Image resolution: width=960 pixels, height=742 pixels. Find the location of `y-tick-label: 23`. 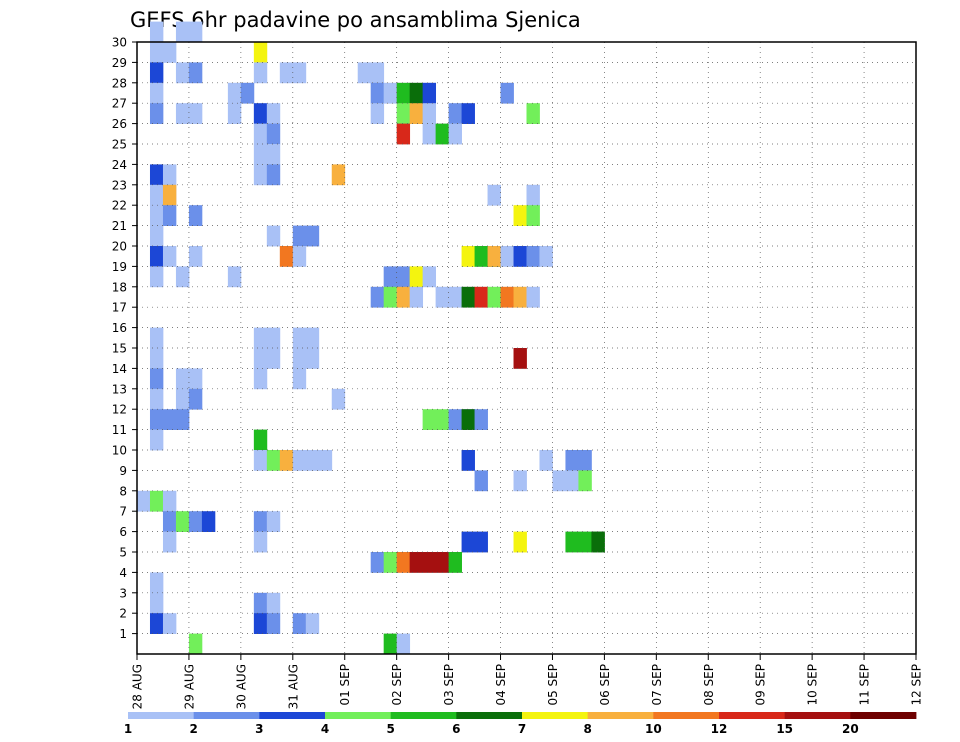

y-tick-label: 23 is located at coordinates (119, 185).